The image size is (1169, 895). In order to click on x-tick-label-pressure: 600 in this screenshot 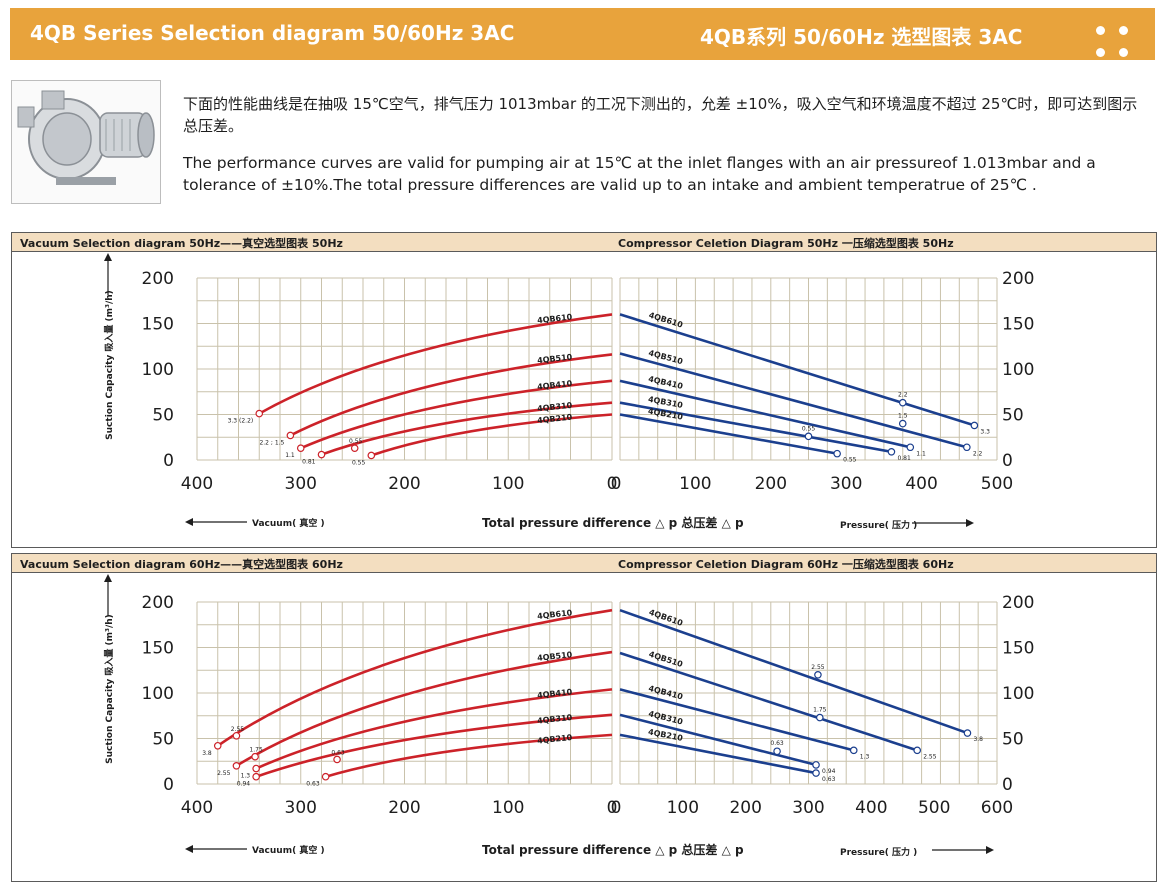, I will do `click(997, 808)`.